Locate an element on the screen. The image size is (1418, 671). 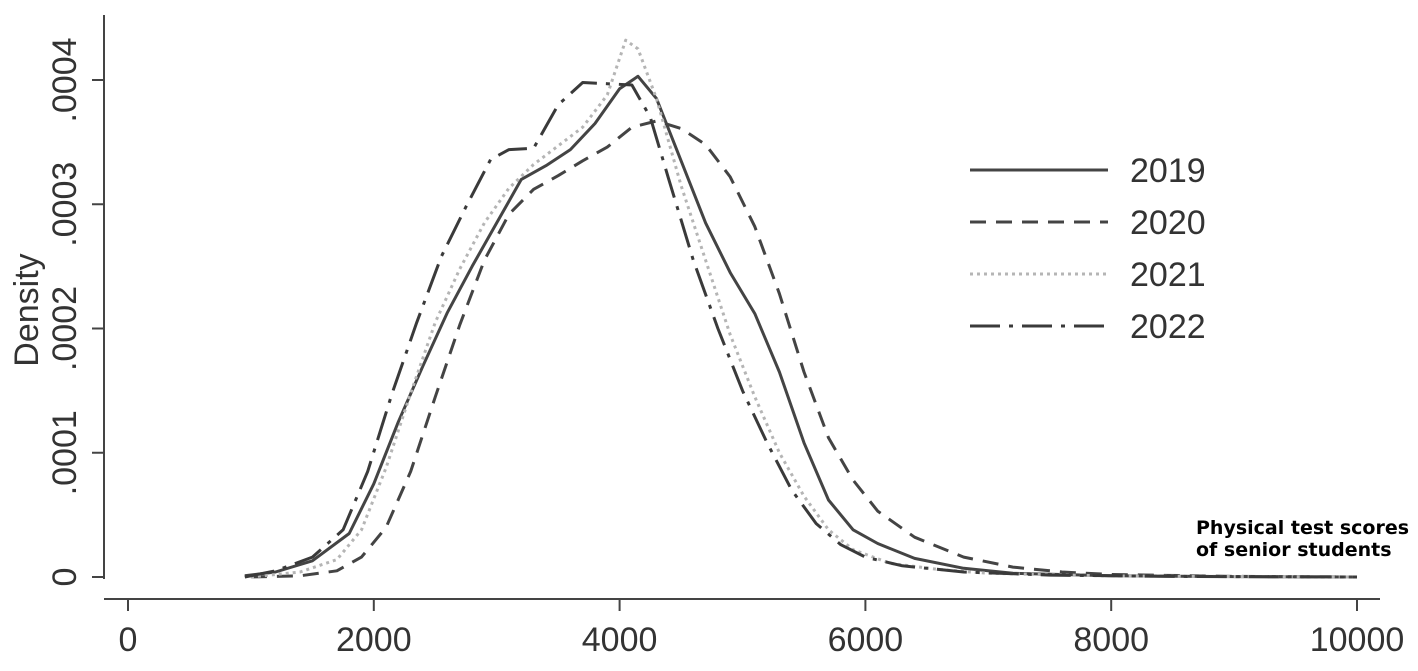
y-tick-label: .0001 is located at coordinates (65, 452).